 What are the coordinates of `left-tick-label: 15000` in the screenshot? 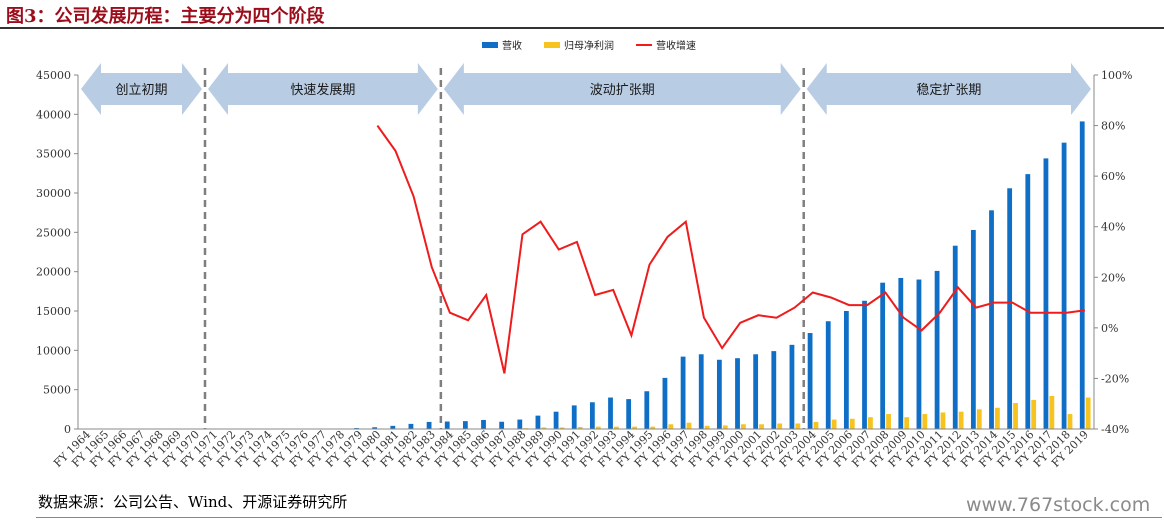 It's located at (53, 311).